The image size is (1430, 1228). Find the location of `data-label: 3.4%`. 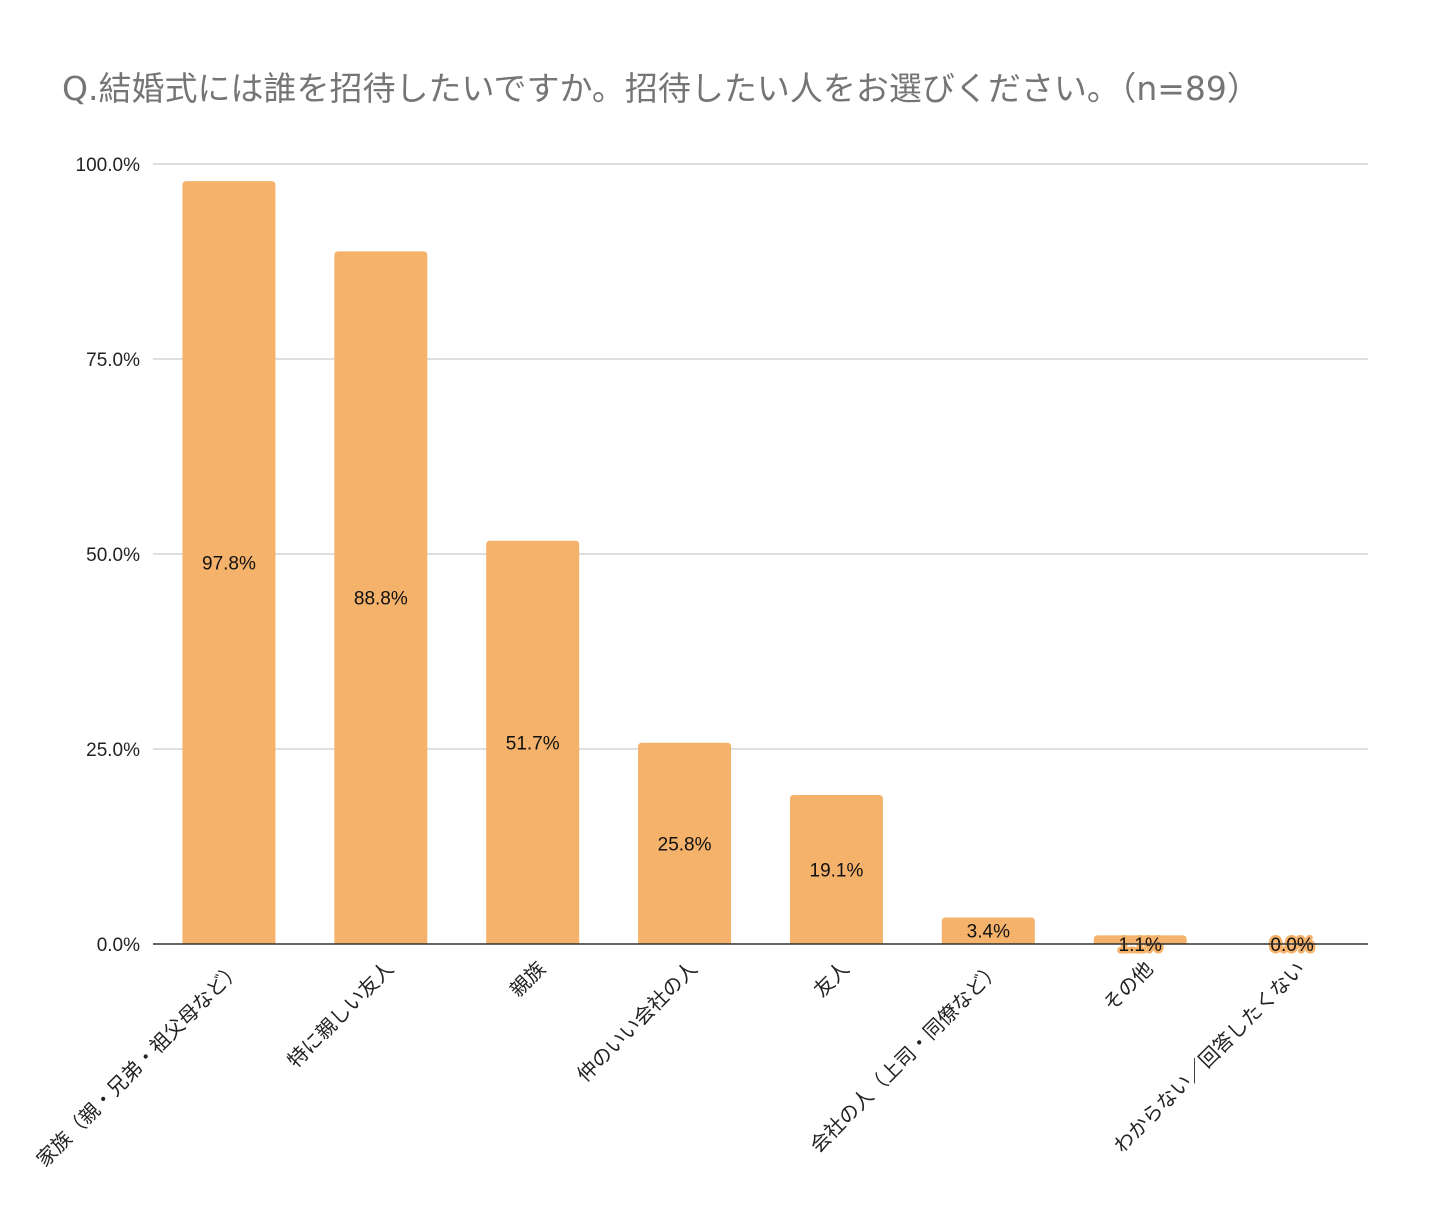

data-label: 3.4% is located at coordinates (988, 932).